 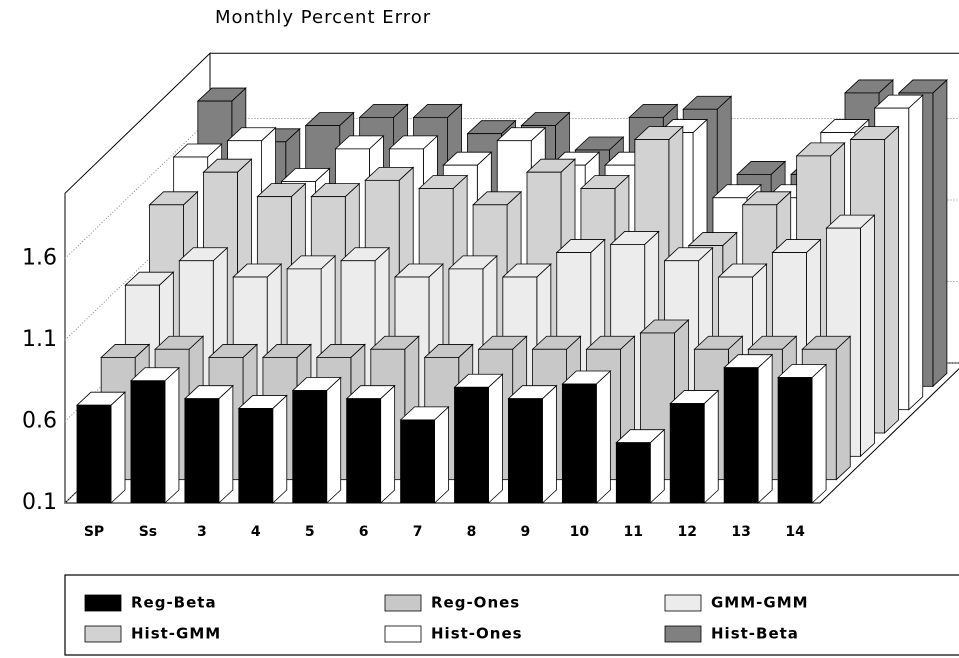 What do you see at coordinates (511, 615) in the screenshot?
I see `legend-box` at bounding box center [511, 615].